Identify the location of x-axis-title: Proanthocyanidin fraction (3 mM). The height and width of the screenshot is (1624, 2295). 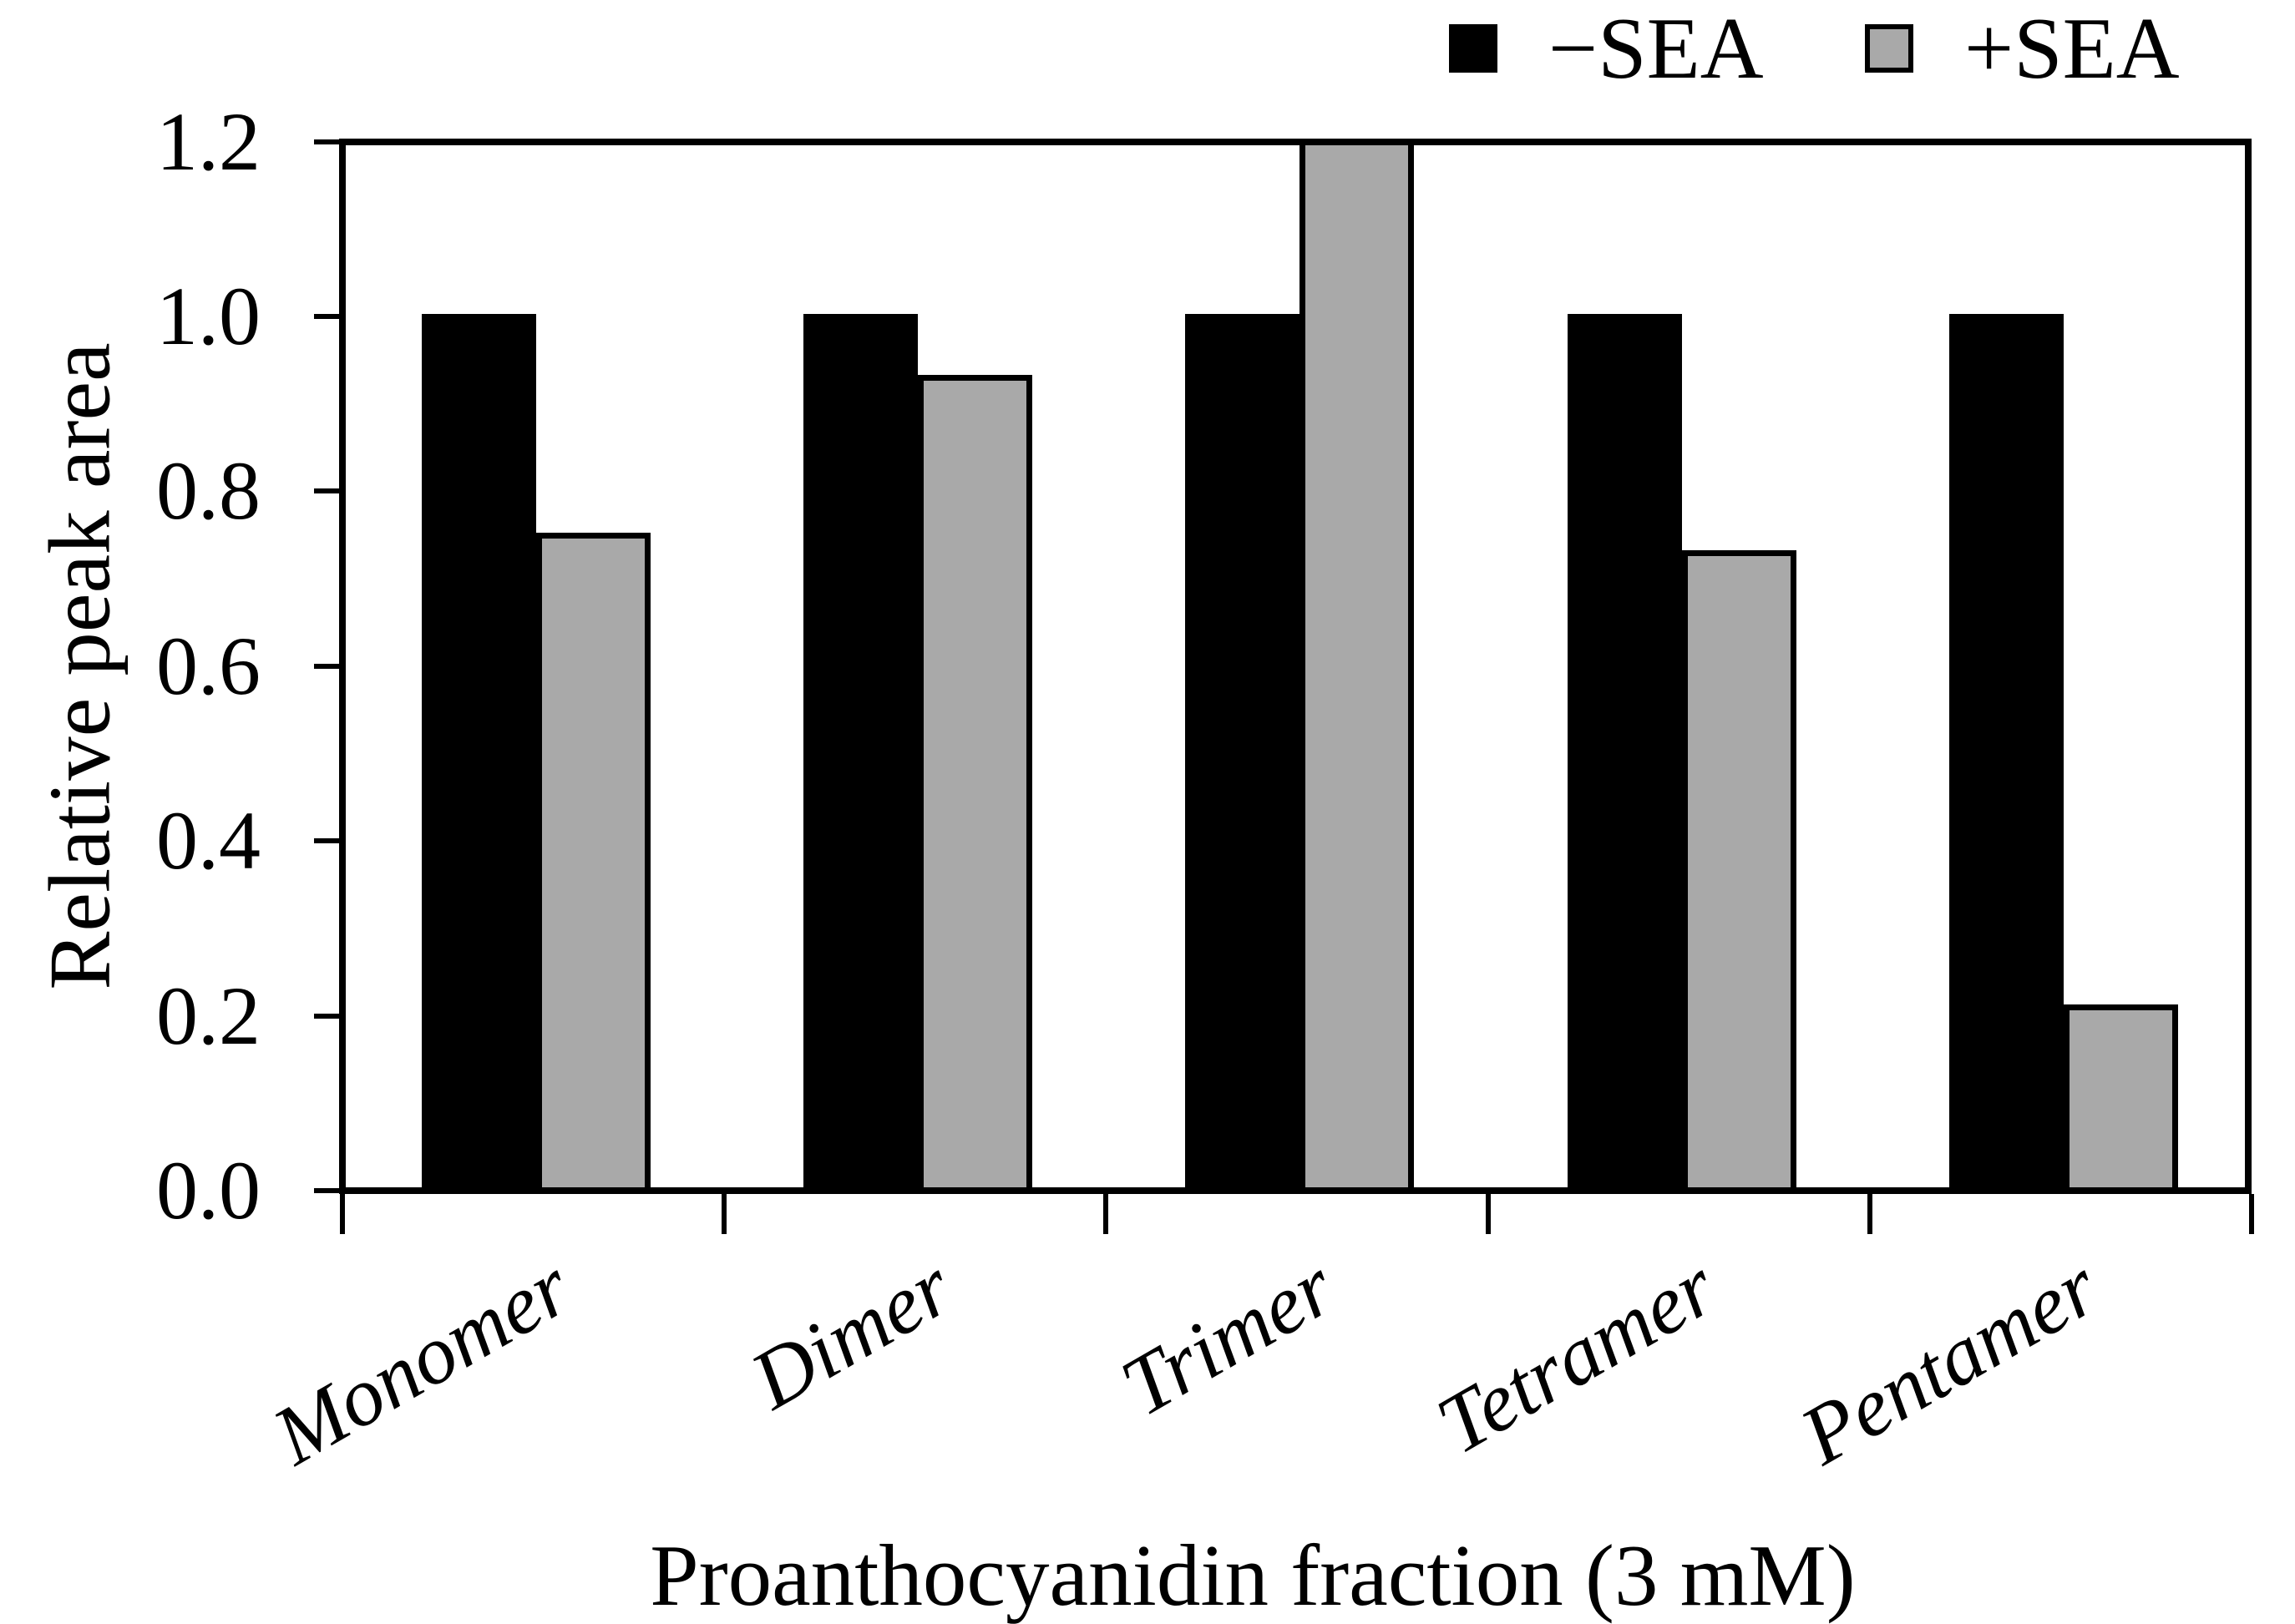
(1253, 1575).